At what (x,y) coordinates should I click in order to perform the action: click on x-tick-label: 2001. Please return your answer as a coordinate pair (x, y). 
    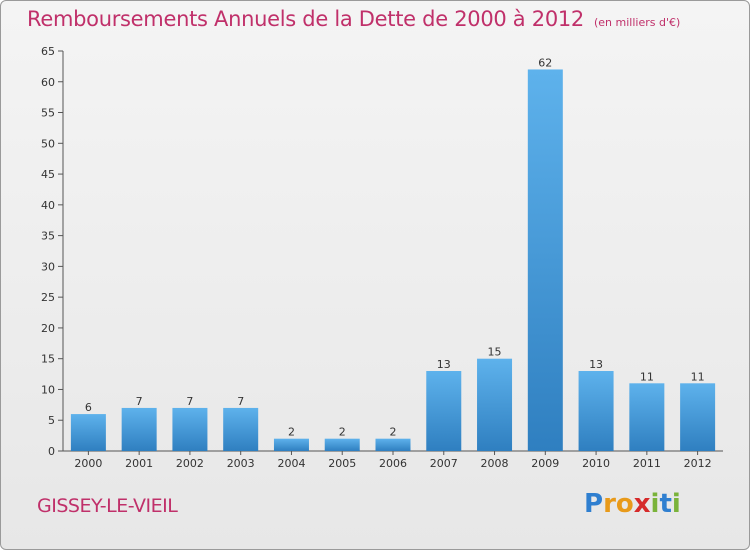
    Looking at the image, I should click on (139, 463).